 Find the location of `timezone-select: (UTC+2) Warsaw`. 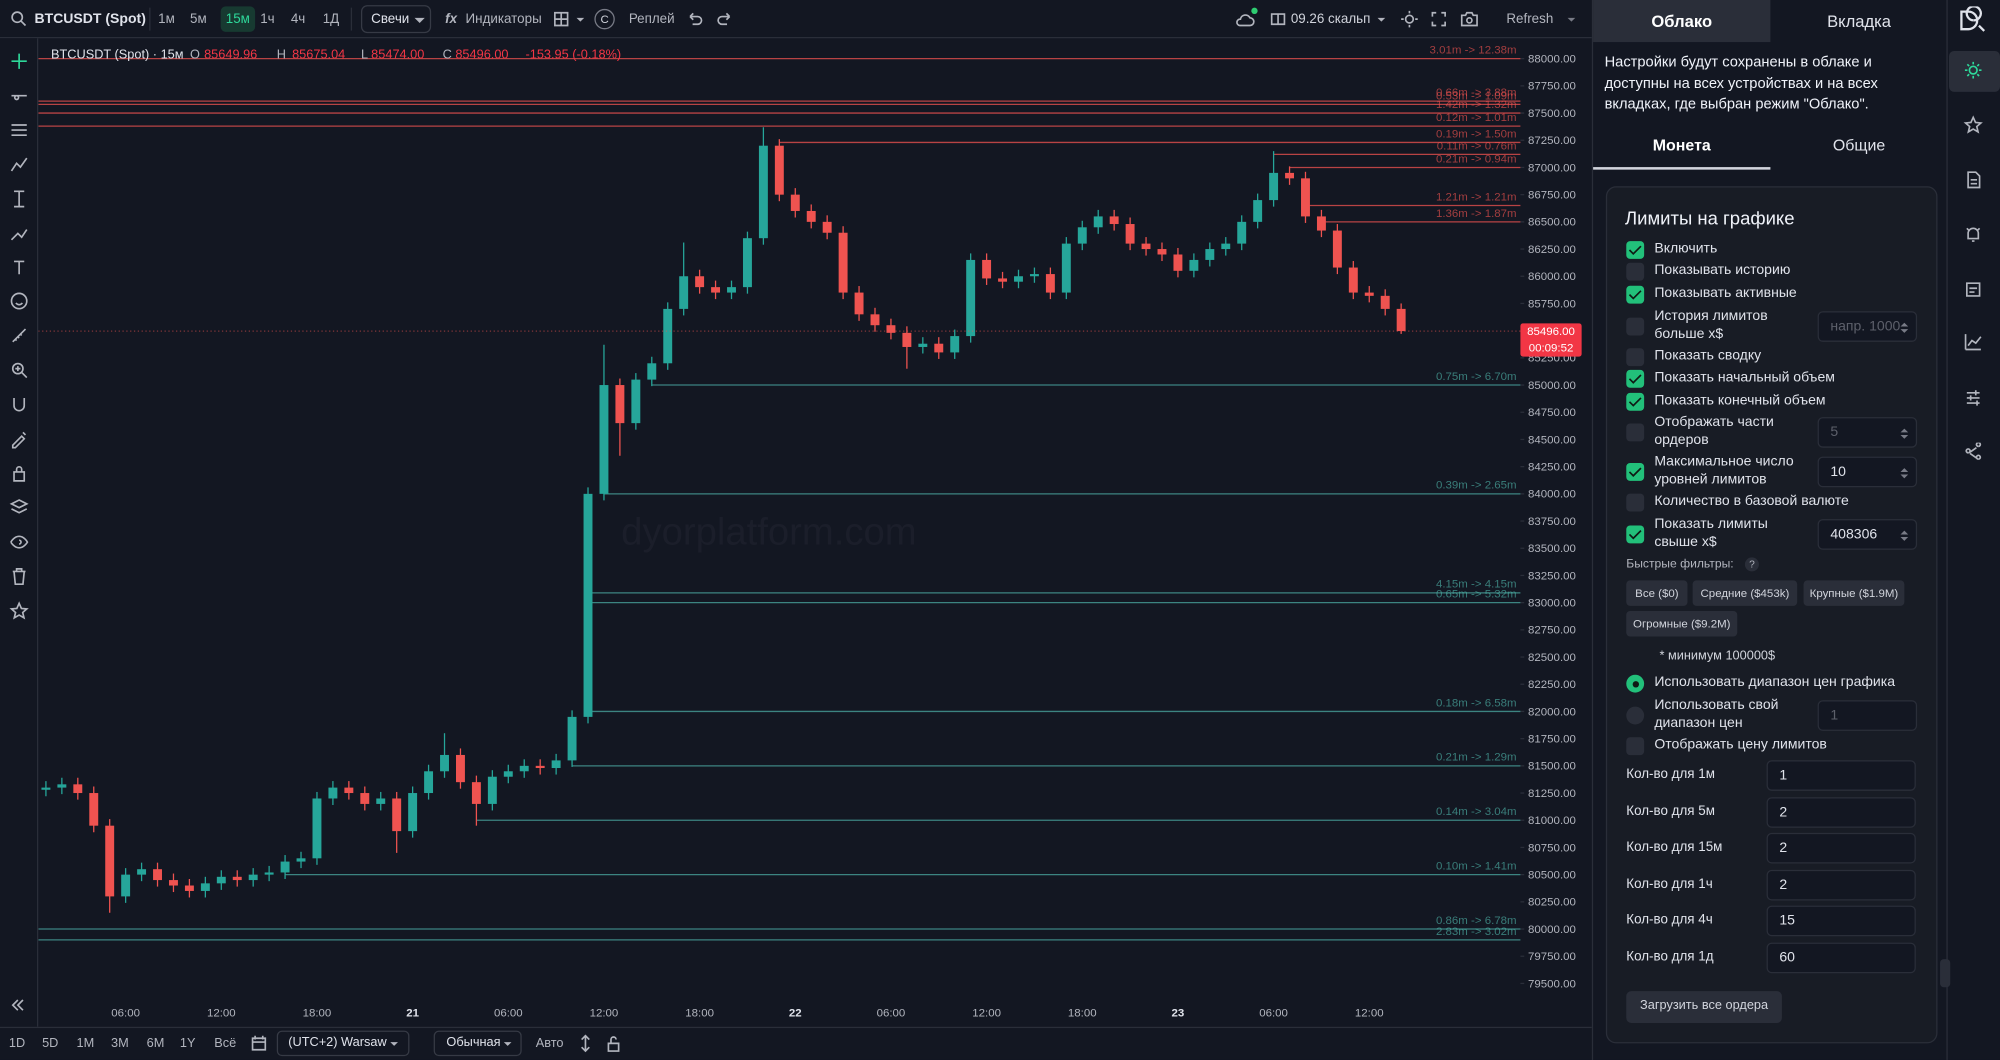

timezone-select: (UTC+2) Warsaw is located at coordinates (343, 1043).